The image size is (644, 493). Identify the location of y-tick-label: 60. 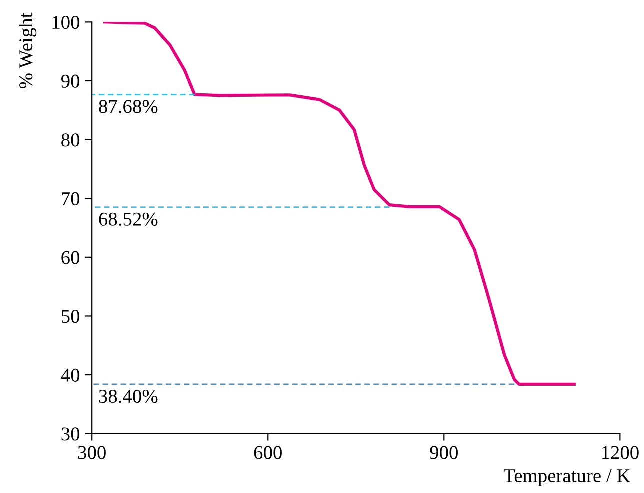
(71, 257).